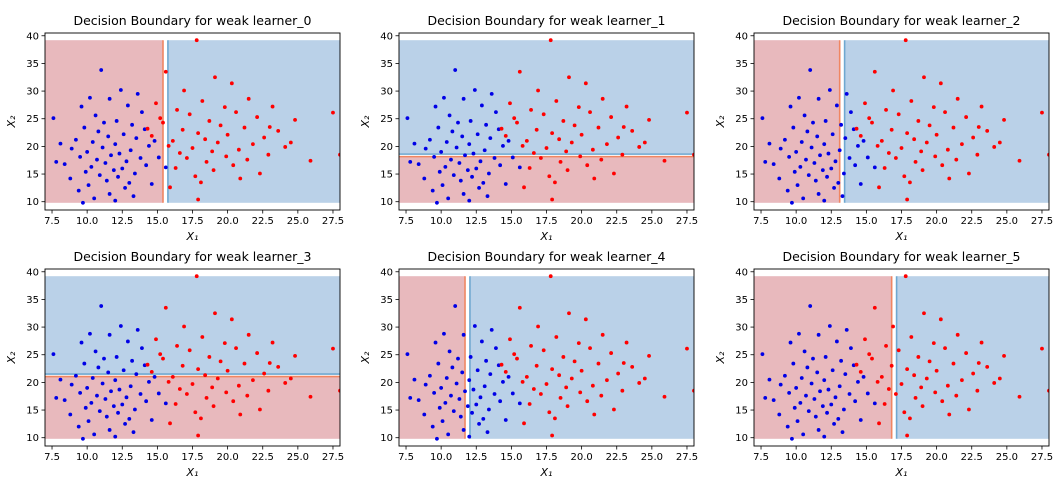  I want to click on plot-area, so click(192, 121).